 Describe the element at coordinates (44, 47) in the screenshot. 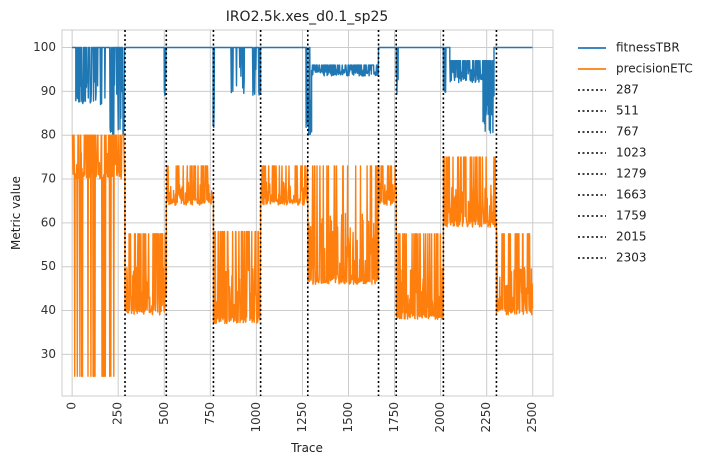

I see `y-tick-label: 100` at that location.